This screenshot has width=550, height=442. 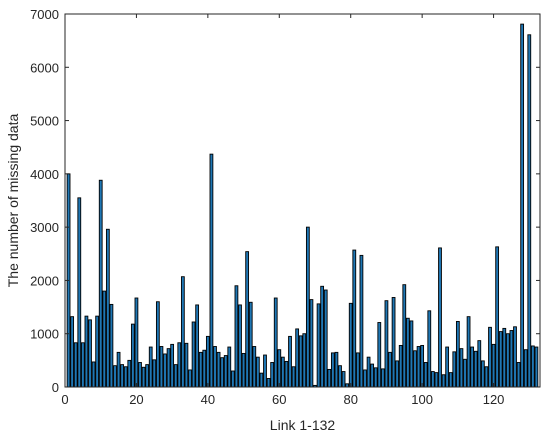 I want to click on y-tick-label: 1000, so click(x=44, y=334).